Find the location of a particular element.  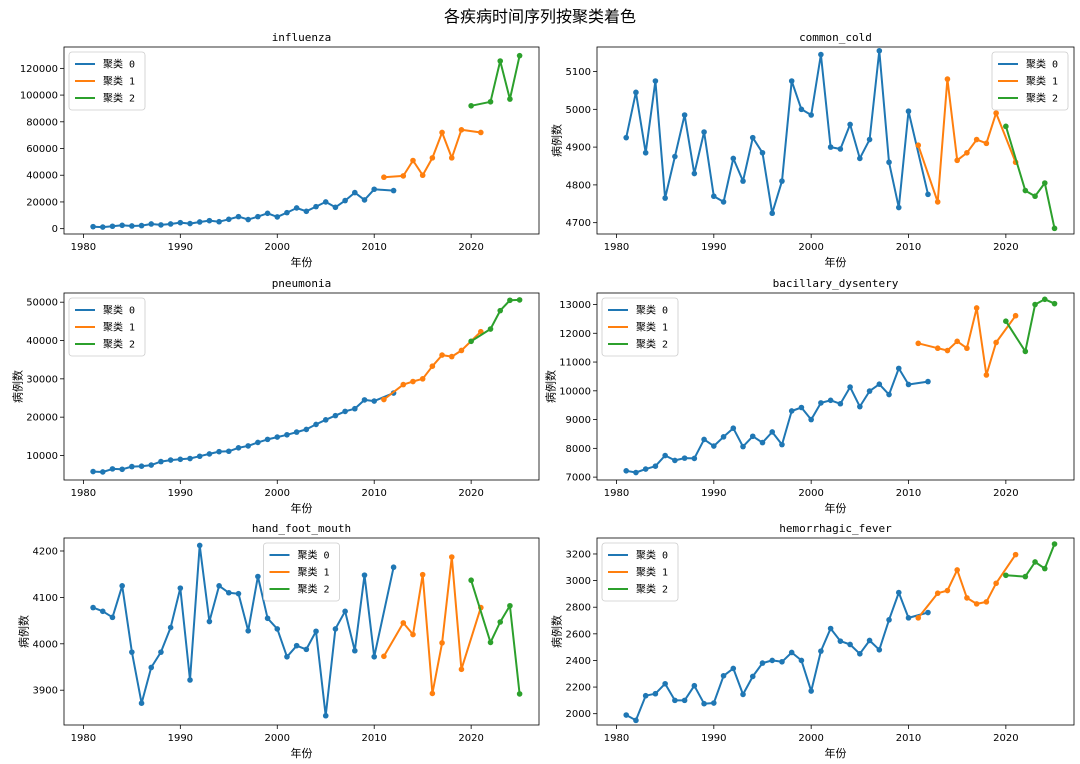

axes-frame is located at coordinates (301, 386).